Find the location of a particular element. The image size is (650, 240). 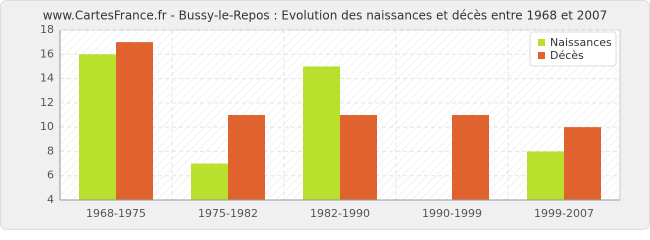

y-tick-label: 10 is located at coordinates (47, 126).